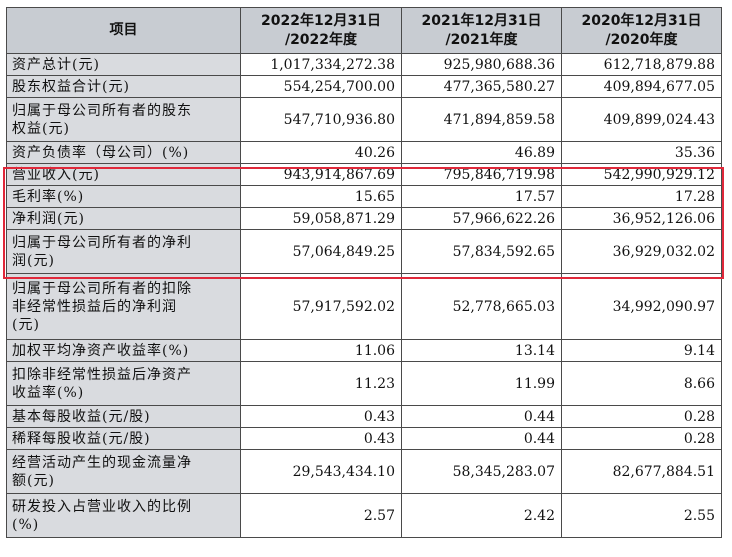 The height and width of the screenshot is (557, 732). Describe the element at coordinates (101, 350) in the screenshot. I see `row-label-line: 加权平均净资产收益率(%)` at that location.